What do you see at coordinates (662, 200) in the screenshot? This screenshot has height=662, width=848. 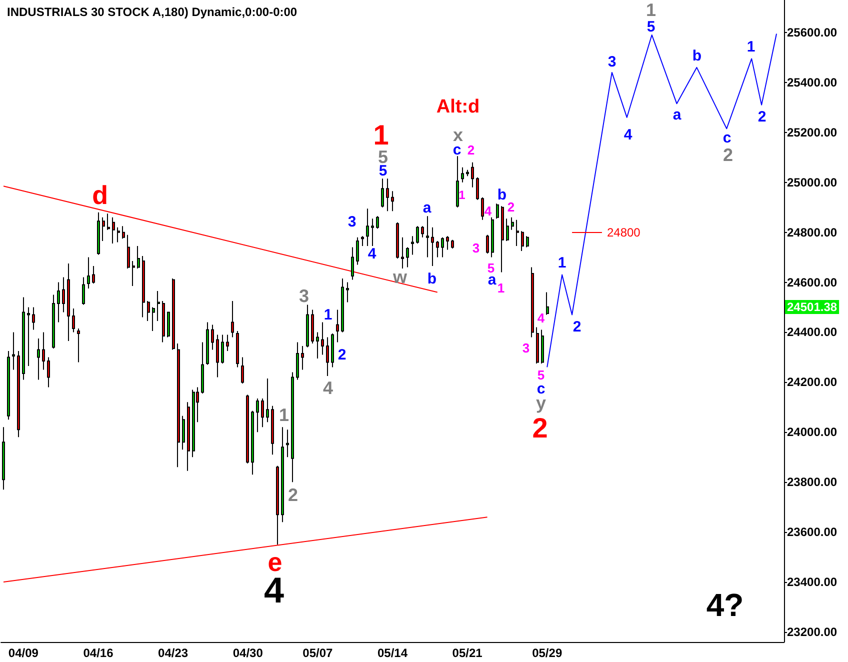 I see `line-series` at bounding box center [662, 200].